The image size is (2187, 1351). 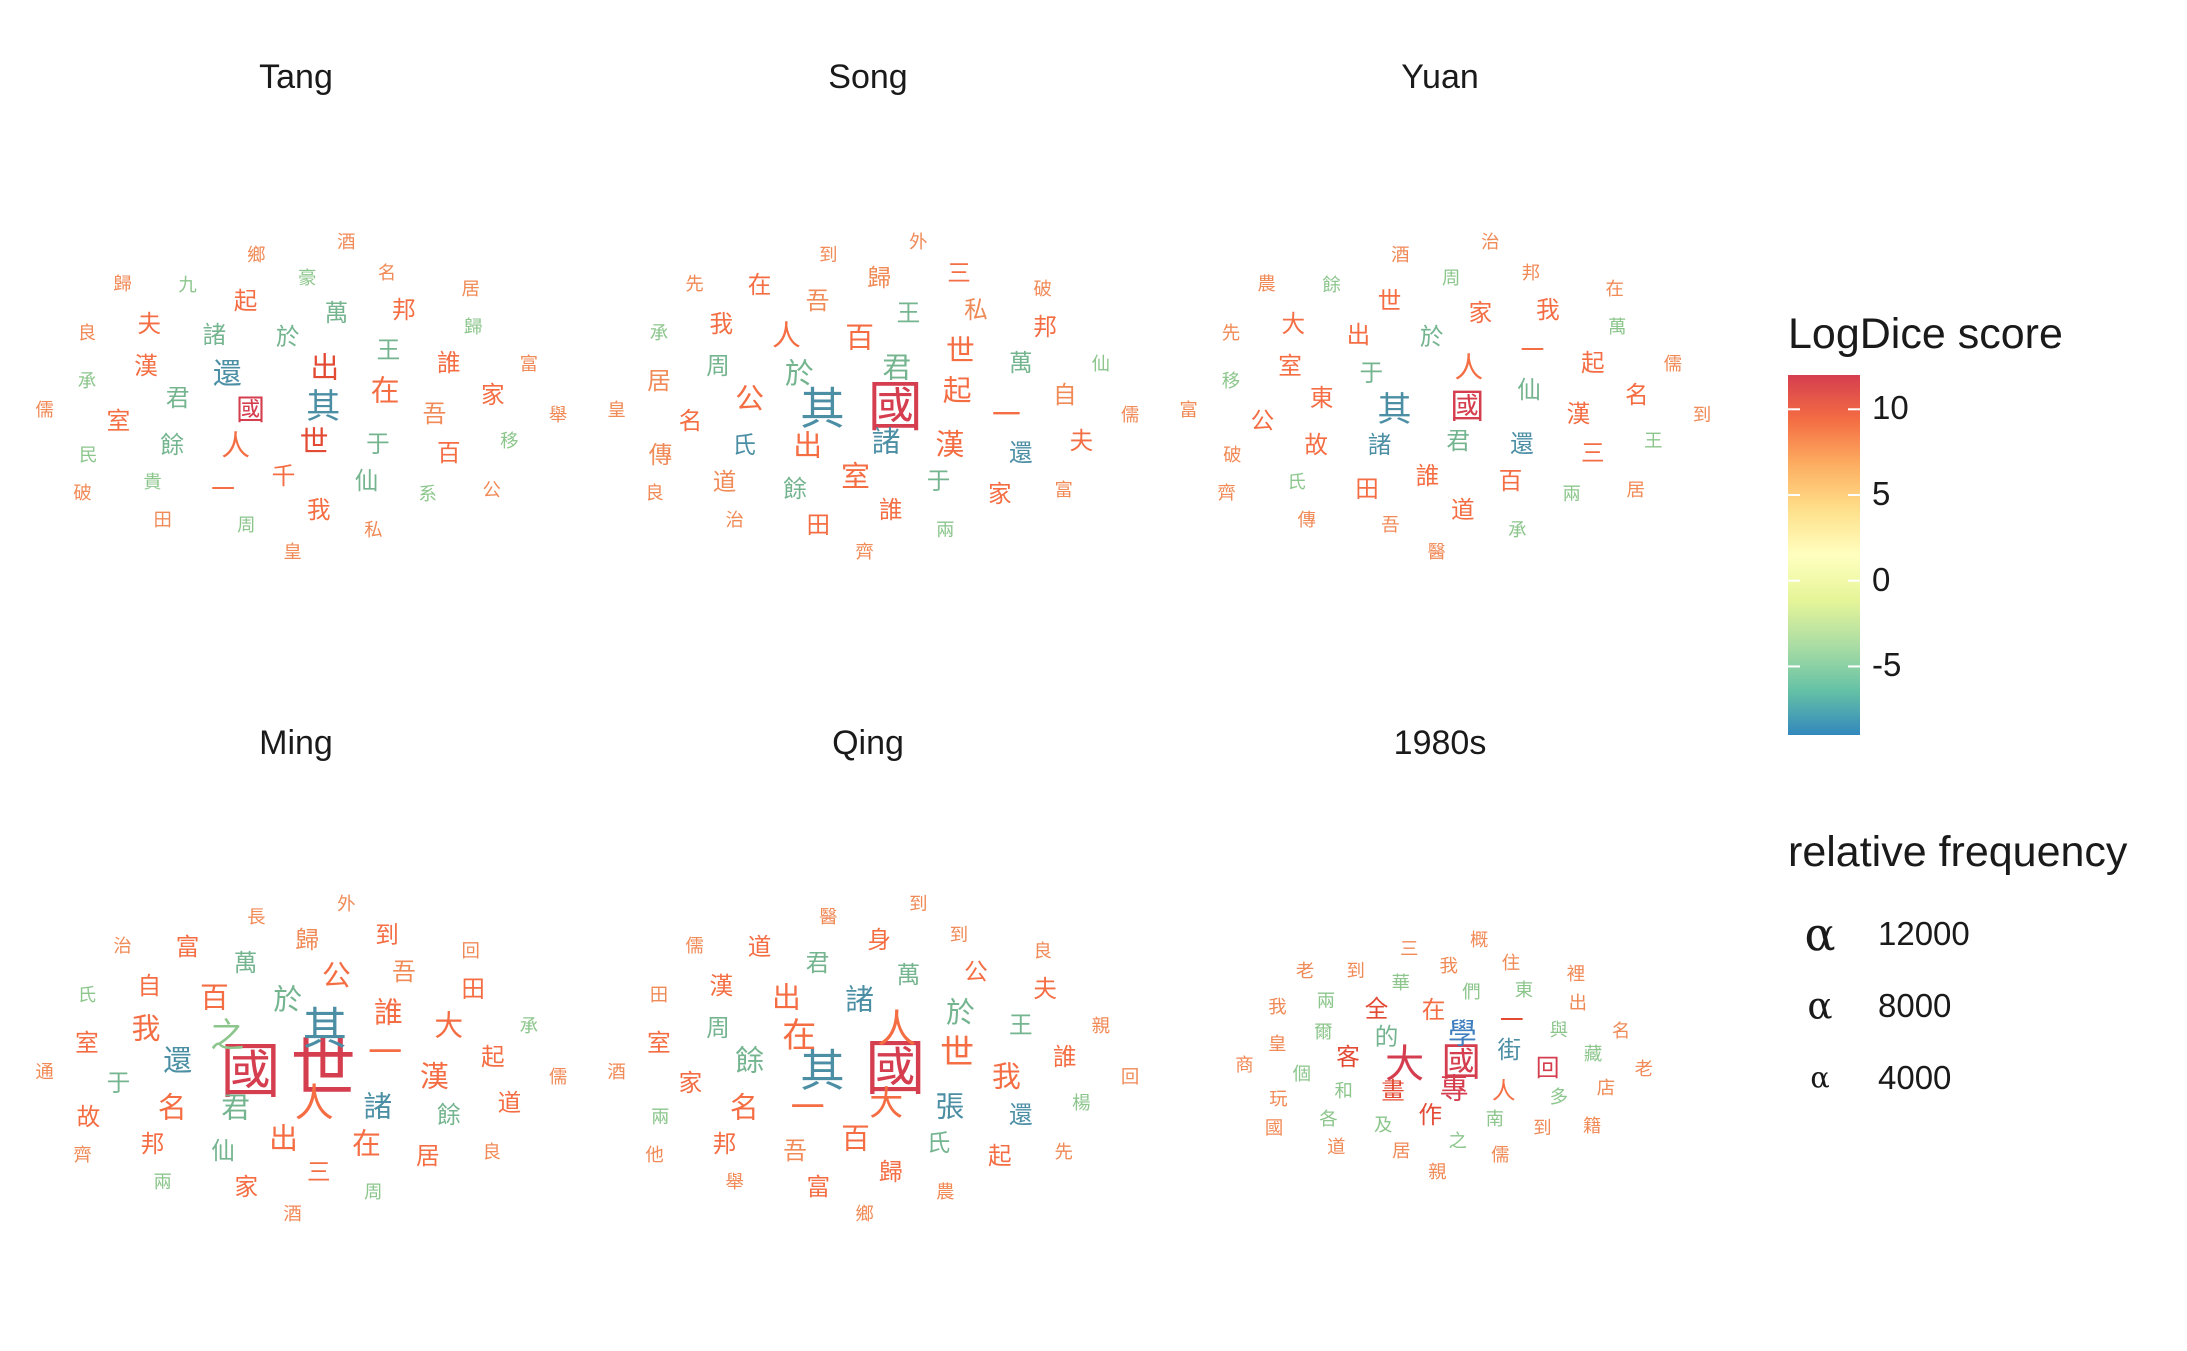 I want to click on word-song-30: 世, so click(x=960, y=350).